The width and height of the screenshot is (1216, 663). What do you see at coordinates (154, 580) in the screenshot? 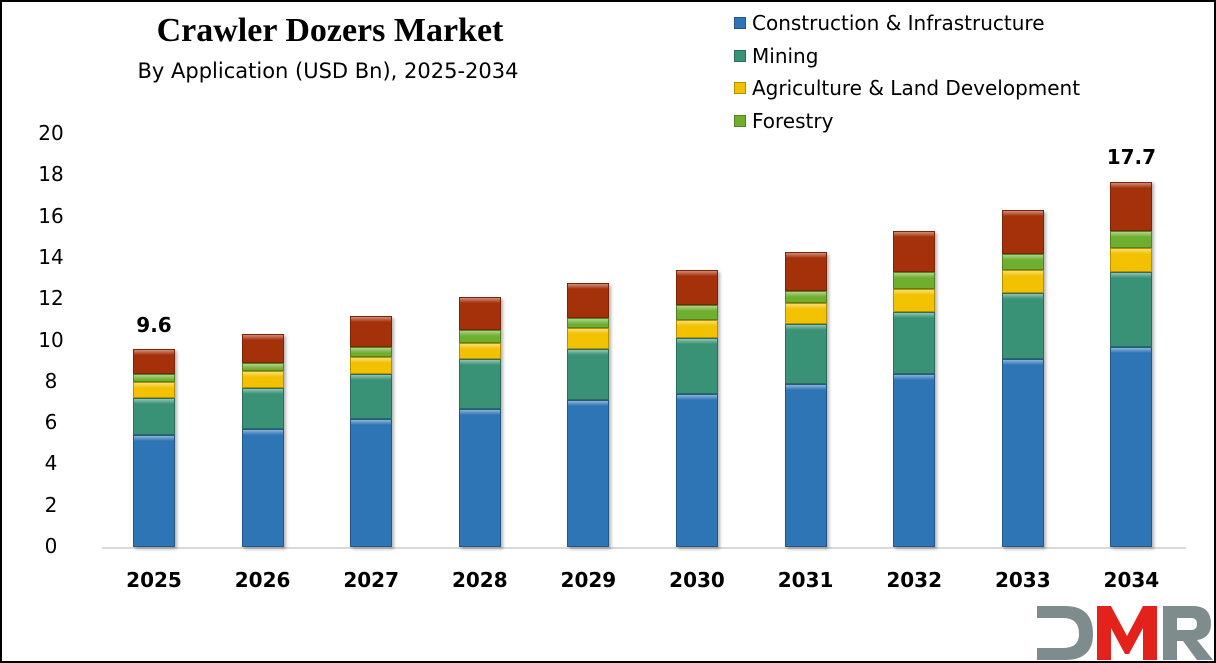
I see `x-tick-label: 2025` at bounding box center [154, 580].